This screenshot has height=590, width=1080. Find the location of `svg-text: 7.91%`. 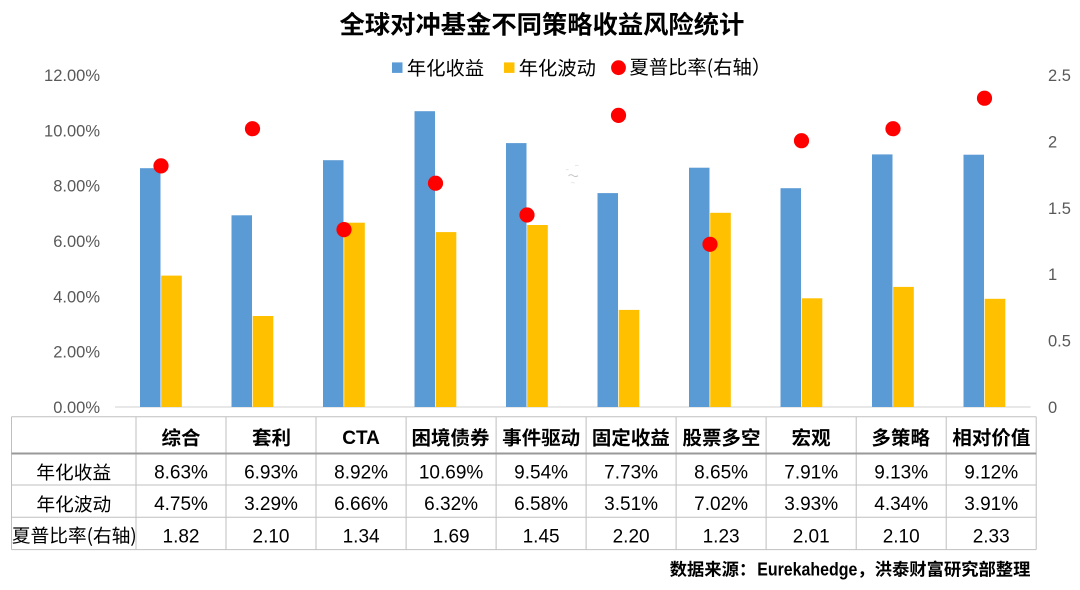

svg-text: 7.91% is located at coordinates (811, 472).